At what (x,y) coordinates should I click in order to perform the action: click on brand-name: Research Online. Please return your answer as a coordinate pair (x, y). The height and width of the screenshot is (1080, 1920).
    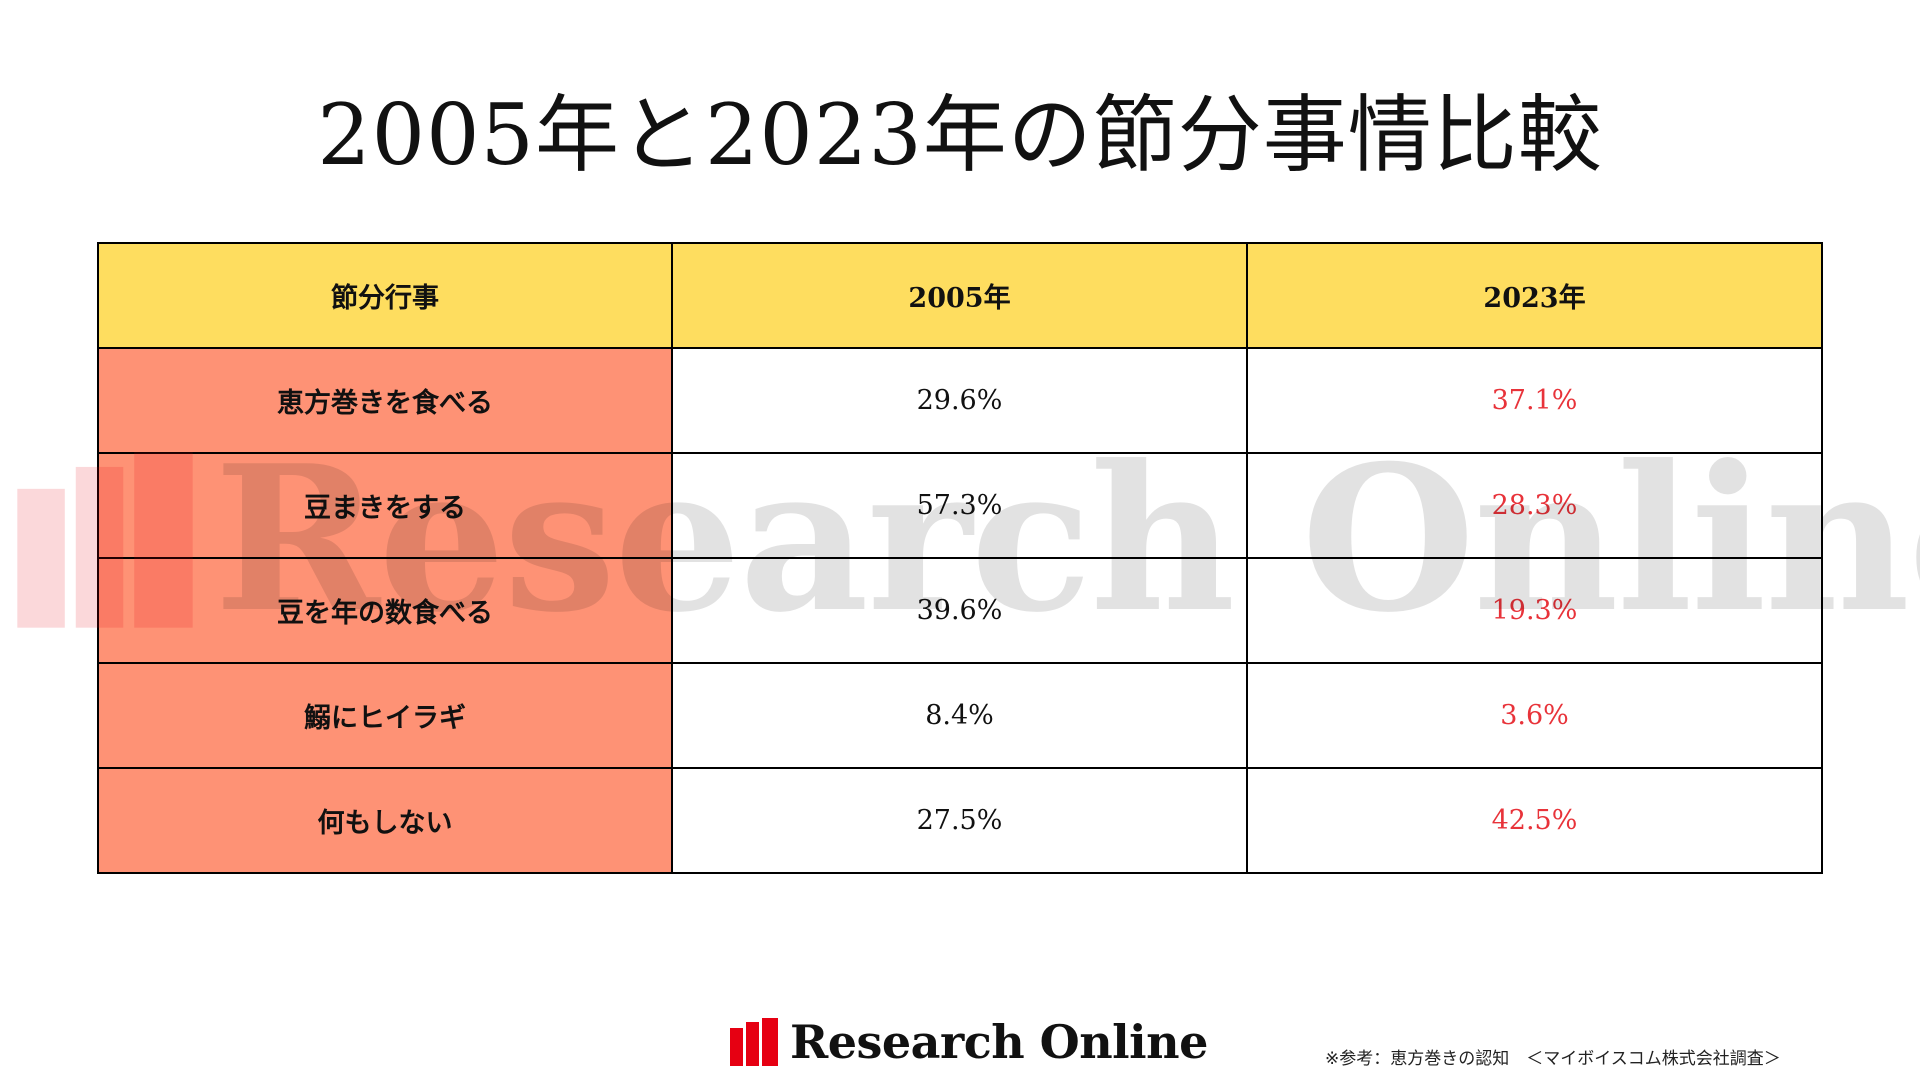
    Looking at the image, I should click on (999, 1042).